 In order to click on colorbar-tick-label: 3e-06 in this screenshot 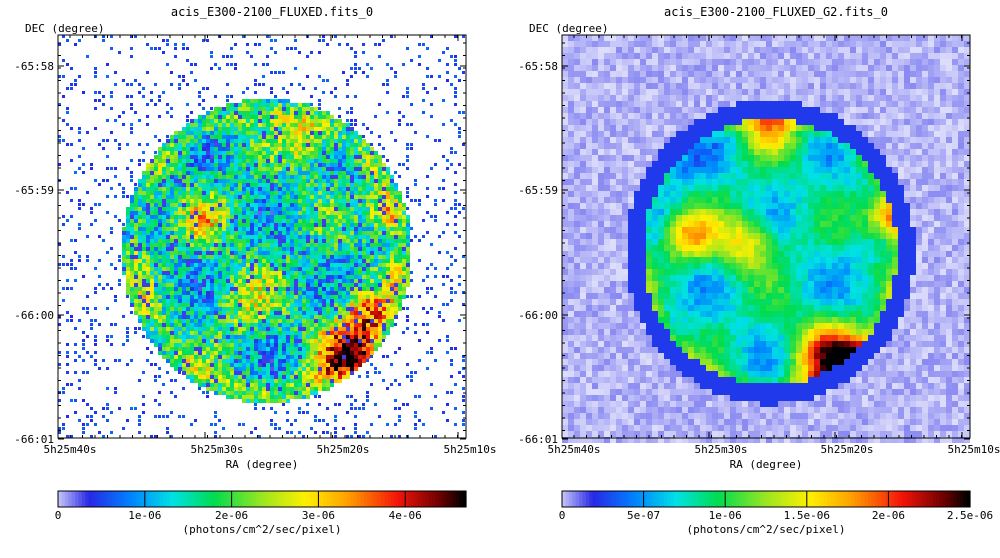, I will do `click(318, 515)`.